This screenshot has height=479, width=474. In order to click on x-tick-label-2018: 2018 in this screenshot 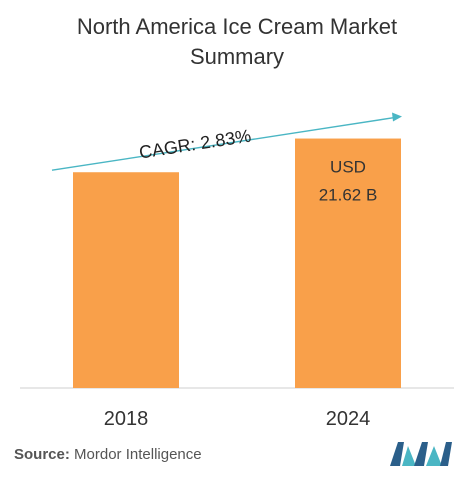, I will do `click(126, 419)`.